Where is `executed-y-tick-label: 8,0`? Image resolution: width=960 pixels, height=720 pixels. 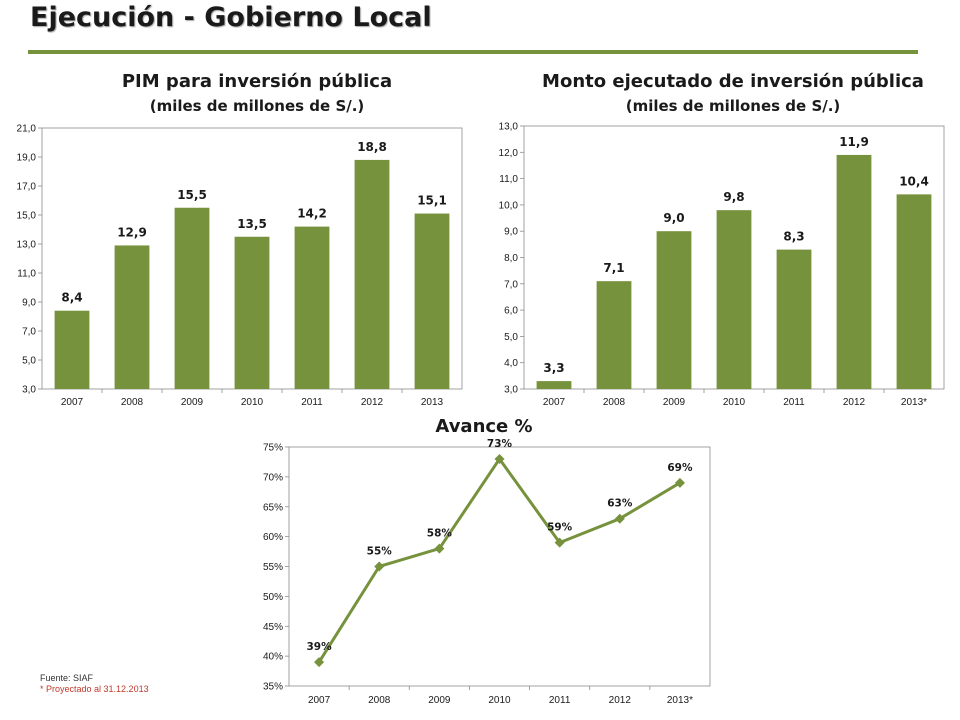
executed-y-tick-label: 8,0 is located at coordinates (511, 258).